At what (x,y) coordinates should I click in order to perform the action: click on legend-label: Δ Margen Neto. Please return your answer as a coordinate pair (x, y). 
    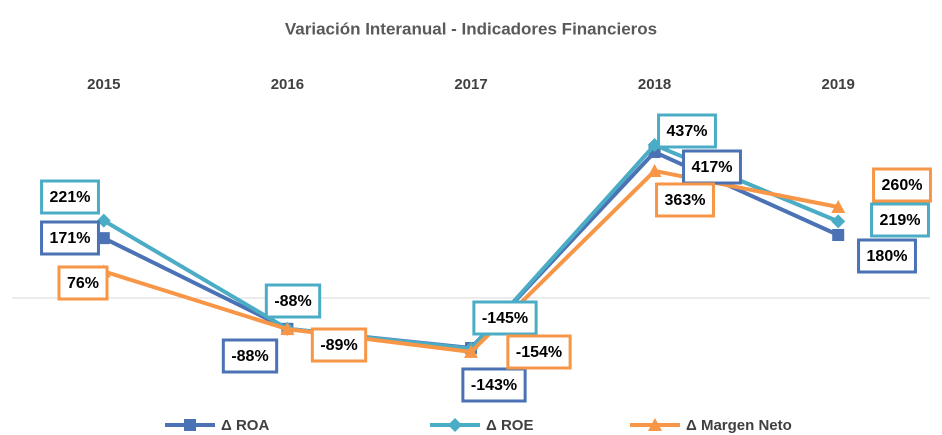
    Looking at the image, I should click on (739, 425).